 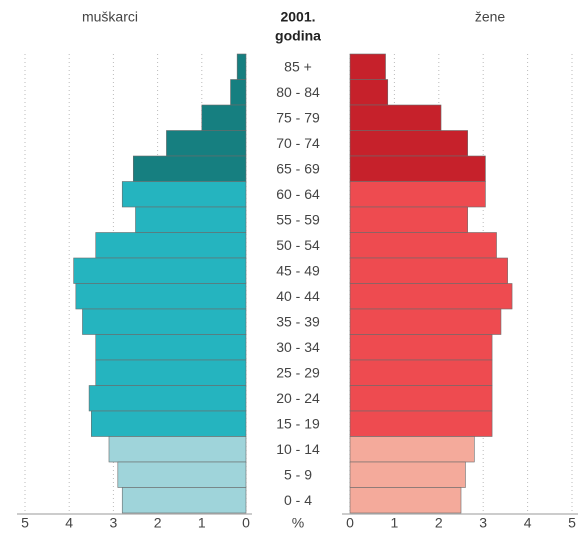 What do you see at coordinates (298, 168) in the screenshot?
I see `y-tick-label: 65 - 69` at bounding box center [298, 168].